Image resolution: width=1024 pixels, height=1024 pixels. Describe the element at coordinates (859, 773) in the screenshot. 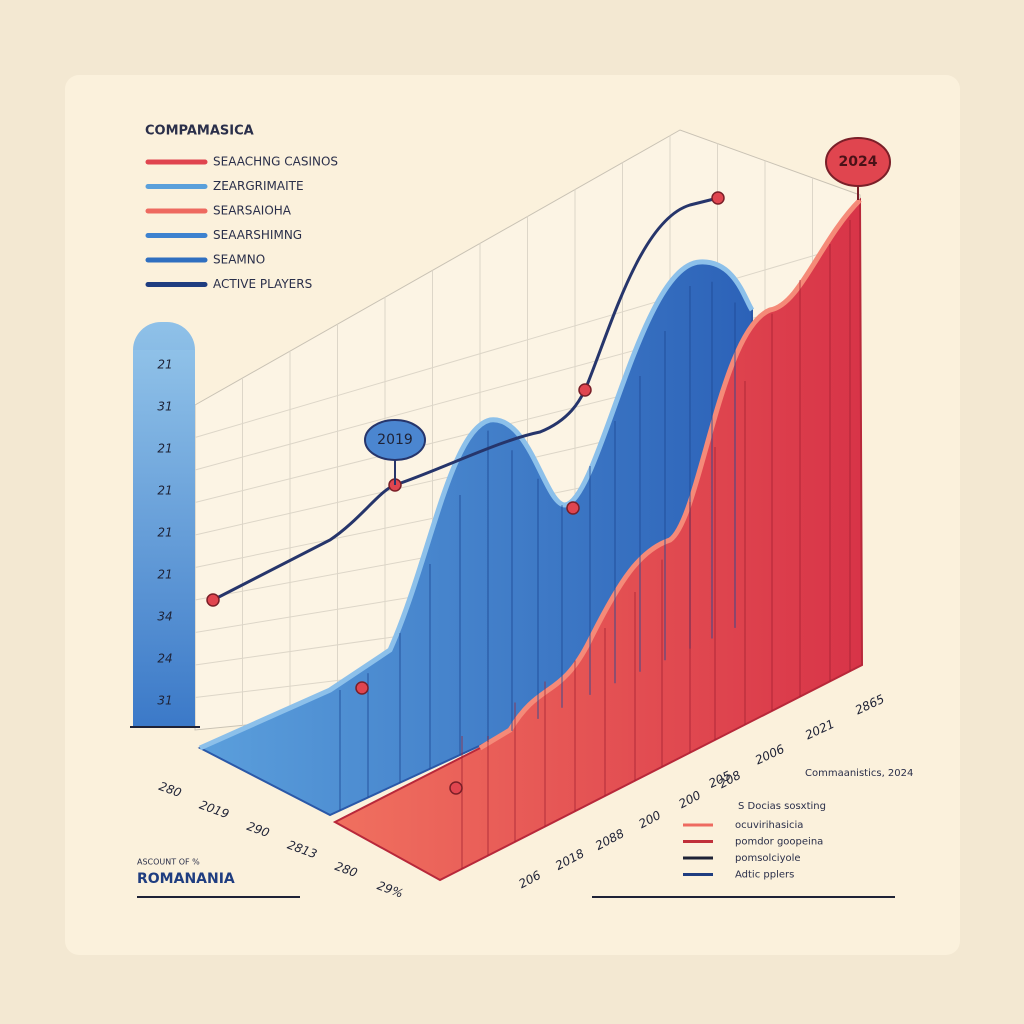

I see `source: Commaanistics, 2024` at that location.